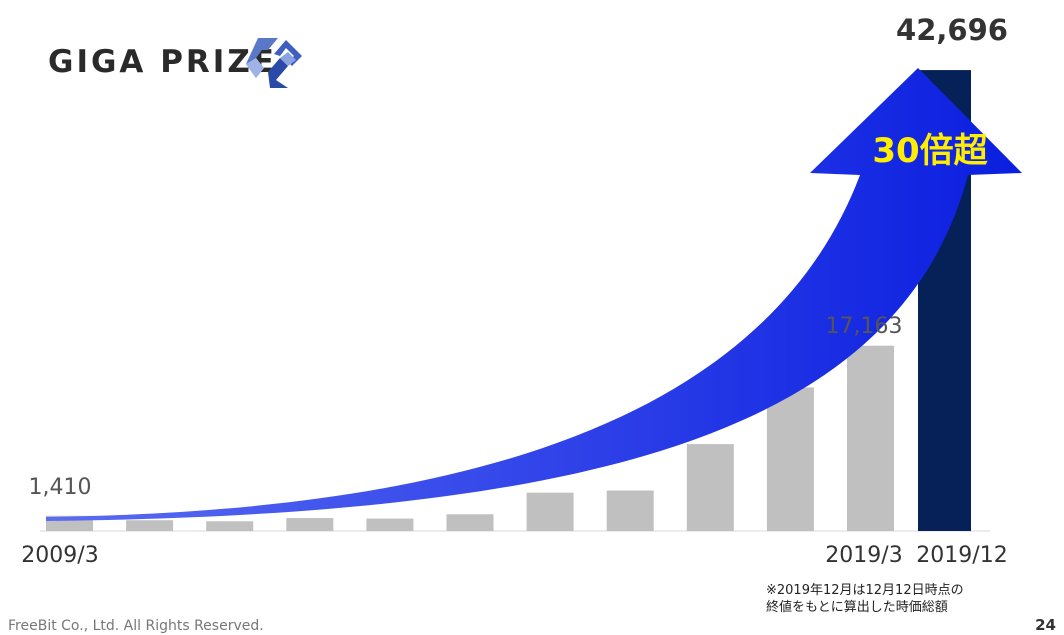  I want to click on gp-emblem-icon, so click(274, 63).